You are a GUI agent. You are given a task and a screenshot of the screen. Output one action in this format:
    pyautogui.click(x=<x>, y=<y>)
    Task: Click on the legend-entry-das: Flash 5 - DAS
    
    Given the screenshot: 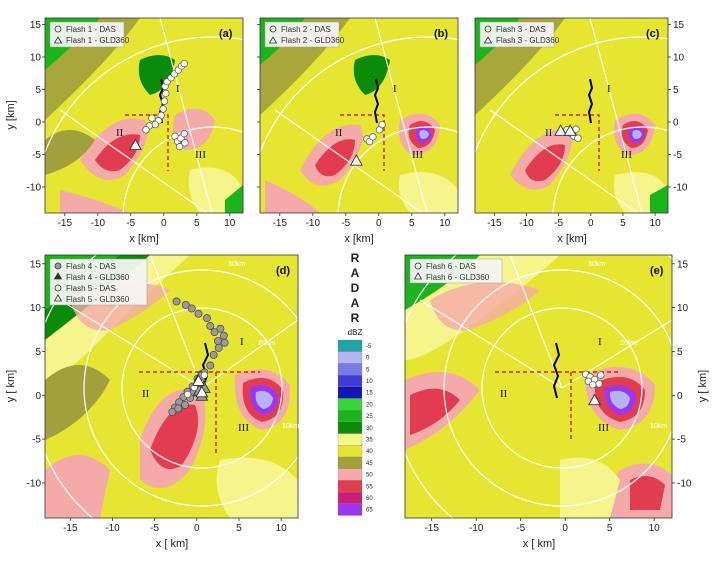 What is the action you would take?
    pyautogui.click(x=91, y=288)
    